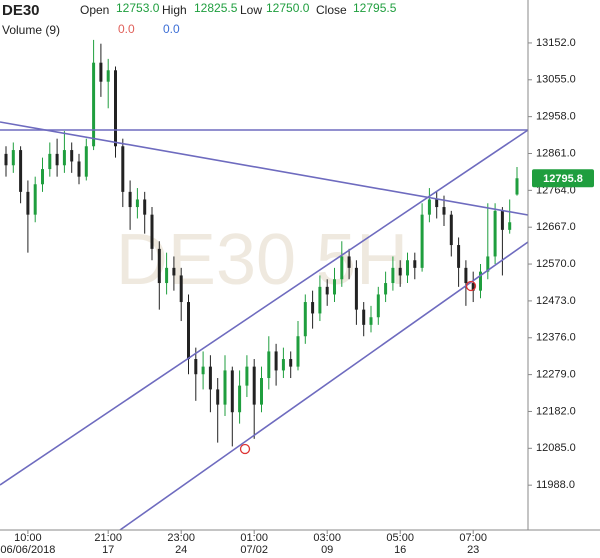  Describe the element at coordinates (400, 538) in the screenshot. I see `x-tick-label: 05:00` at that location.